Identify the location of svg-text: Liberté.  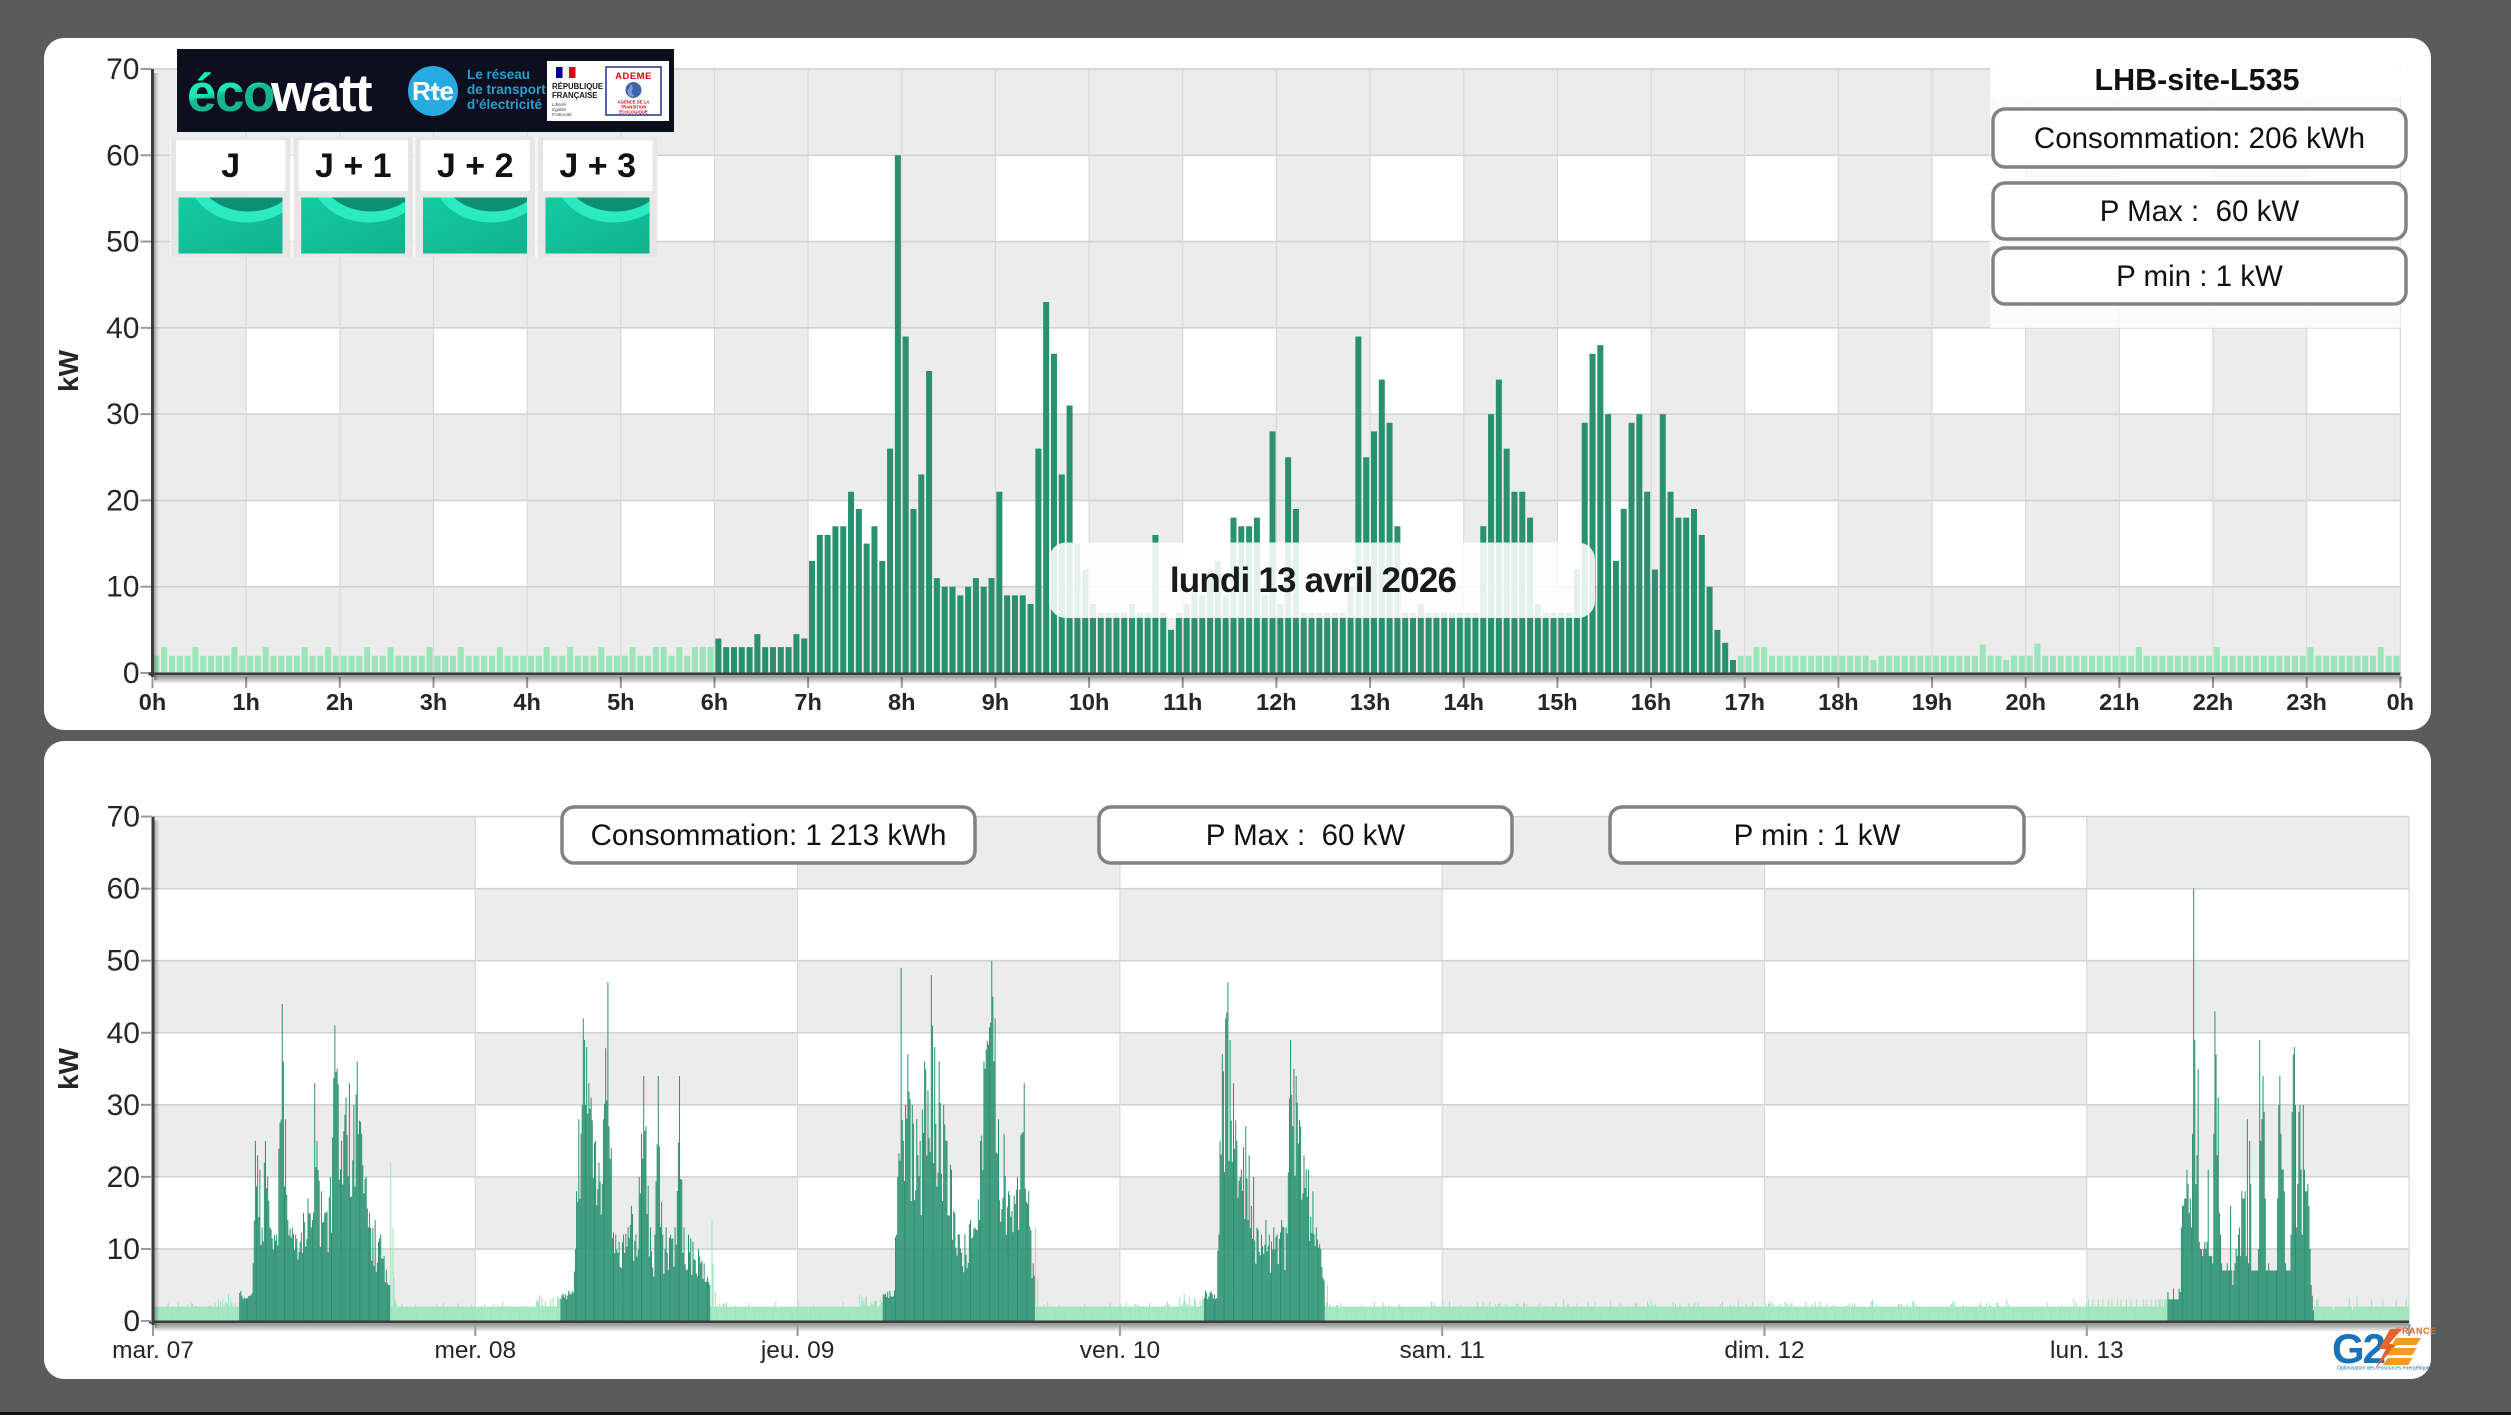
(559, 104).